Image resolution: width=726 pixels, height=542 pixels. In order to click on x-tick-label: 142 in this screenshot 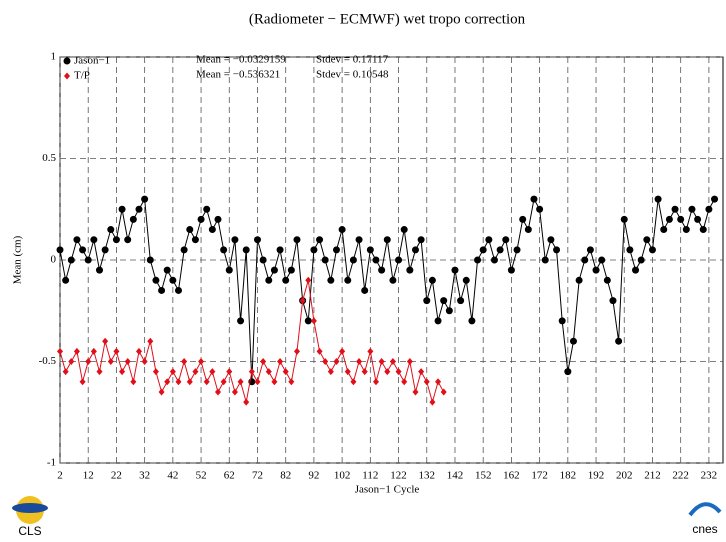, I will do `click(455, 476)`.